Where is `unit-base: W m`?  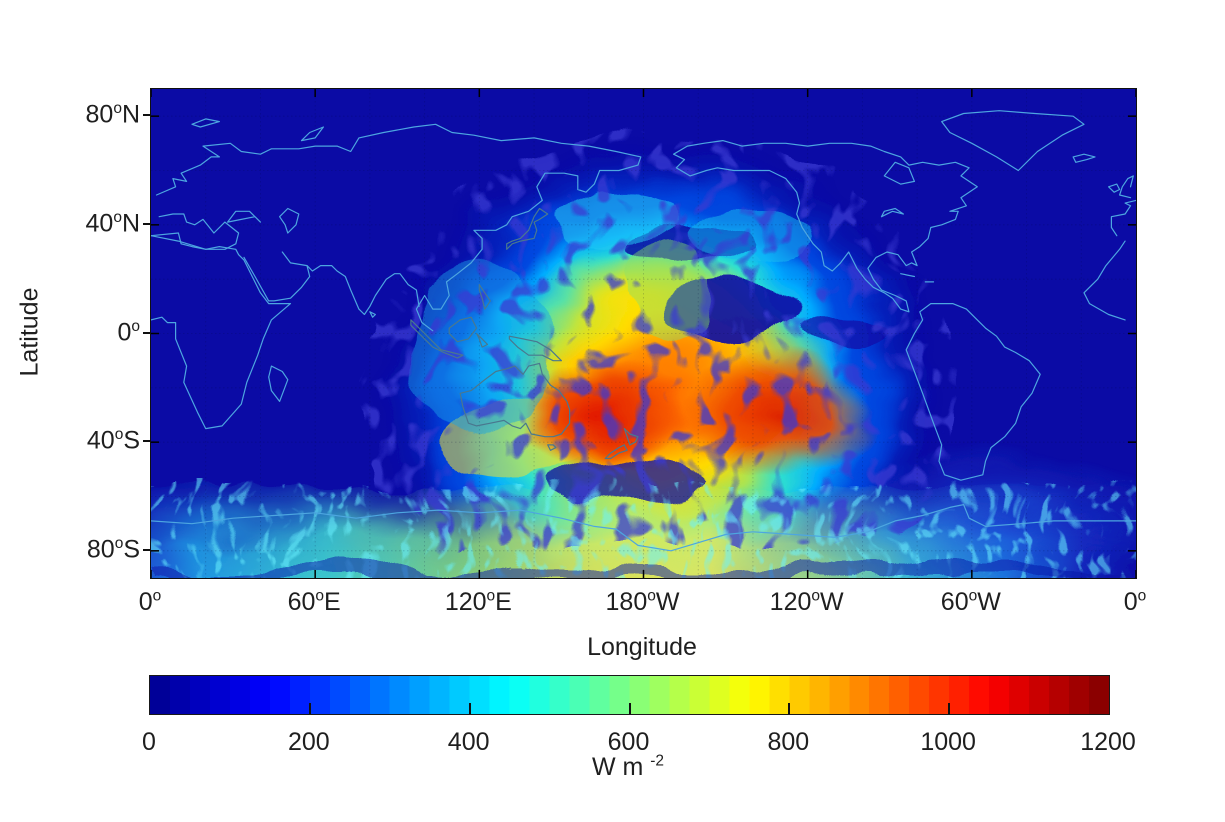
unit-base: W m is located at coordinates (617, 767).